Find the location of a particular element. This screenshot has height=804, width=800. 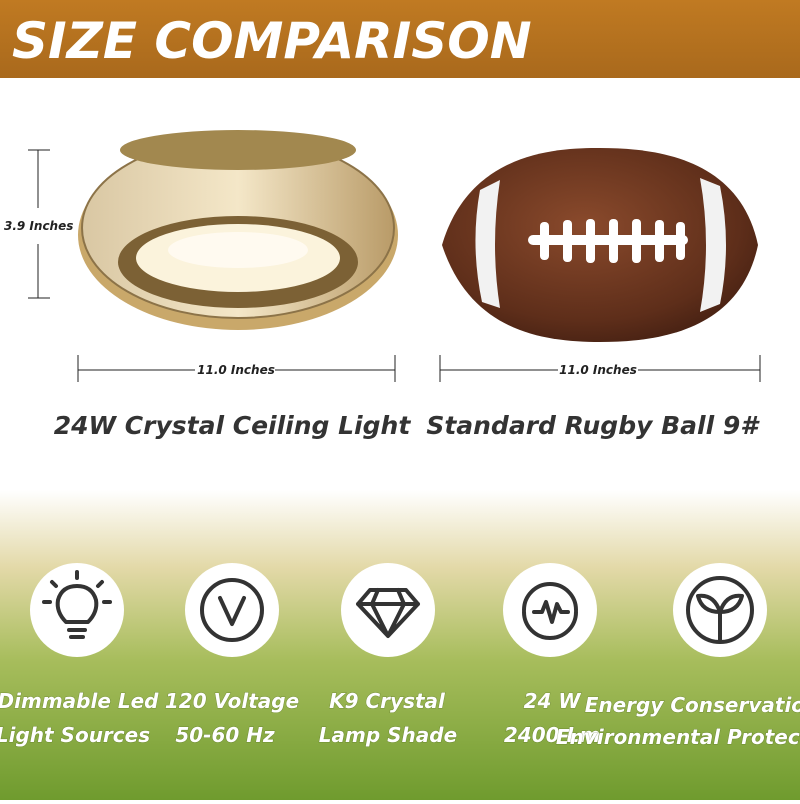

height-dimension: 3.9 Inches is located at coordinates (38, 224).